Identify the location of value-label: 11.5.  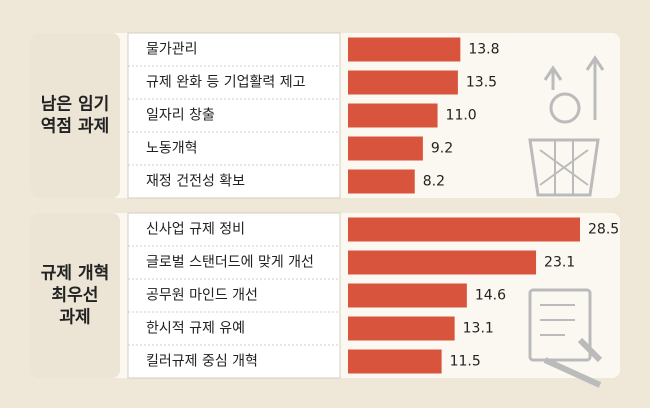
(465, 362).